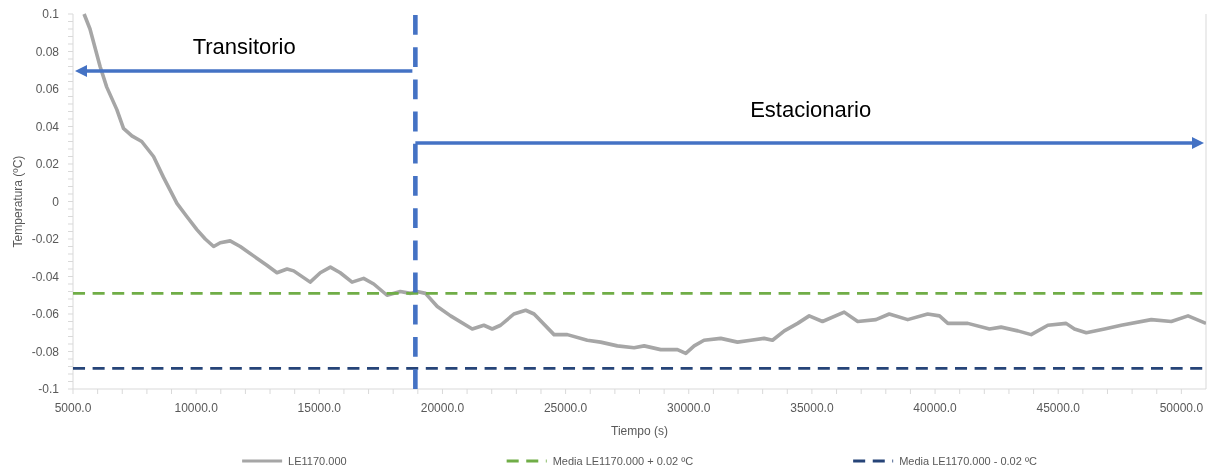  What do you see at coordinates (47, 51) in the screenshot?
I see `y-tick-label: 0.08` at bounding box center [47, 51].